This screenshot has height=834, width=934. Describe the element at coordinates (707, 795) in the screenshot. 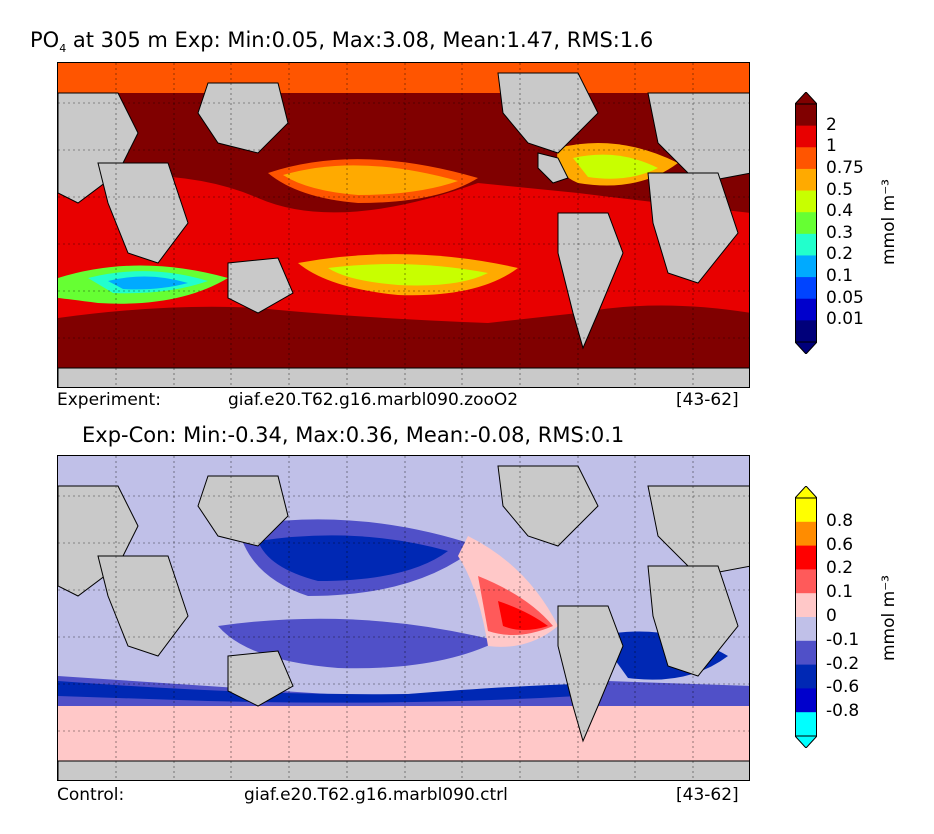

I see `bottom-caption-right: [43-62]` at that location.